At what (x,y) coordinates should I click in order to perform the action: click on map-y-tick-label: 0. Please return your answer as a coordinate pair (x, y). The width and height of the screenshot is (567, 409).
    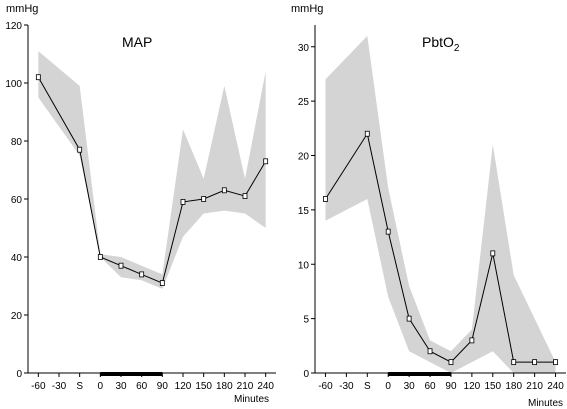
    Looking at the image, I should click on (19, 374).